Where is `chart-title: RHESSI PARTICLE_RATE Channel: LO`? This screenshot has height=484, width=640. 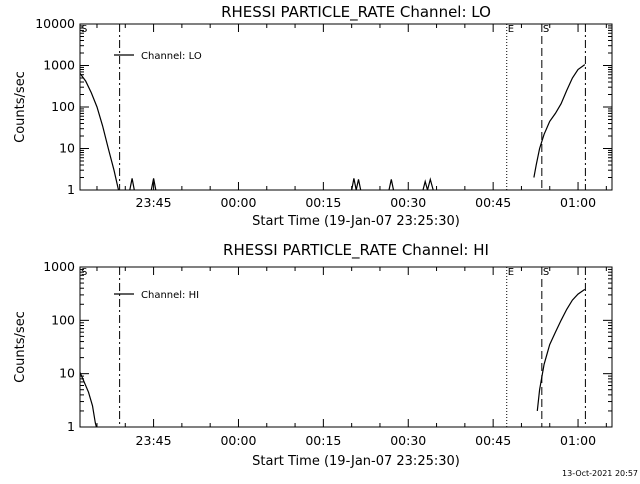
chart-title: RHESSI PARTICLE_RATE Channel: LO is located at coordinates (356, 12).